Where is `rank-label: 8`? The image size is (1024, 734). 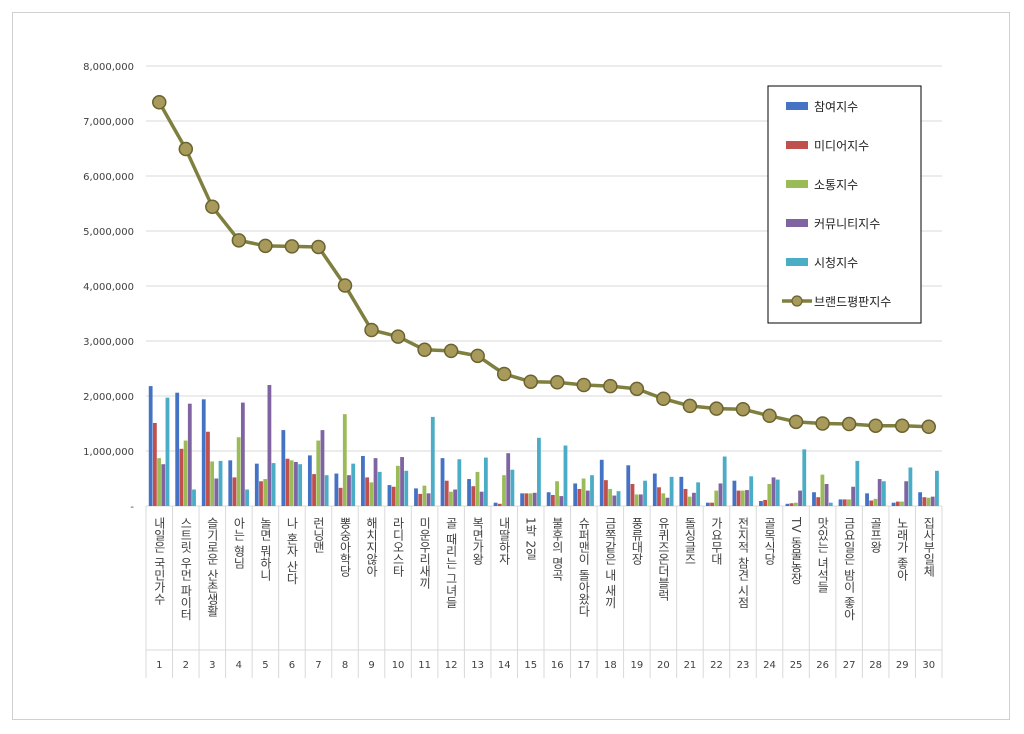 rank-label: 8 is located at coordinates (345, 665).